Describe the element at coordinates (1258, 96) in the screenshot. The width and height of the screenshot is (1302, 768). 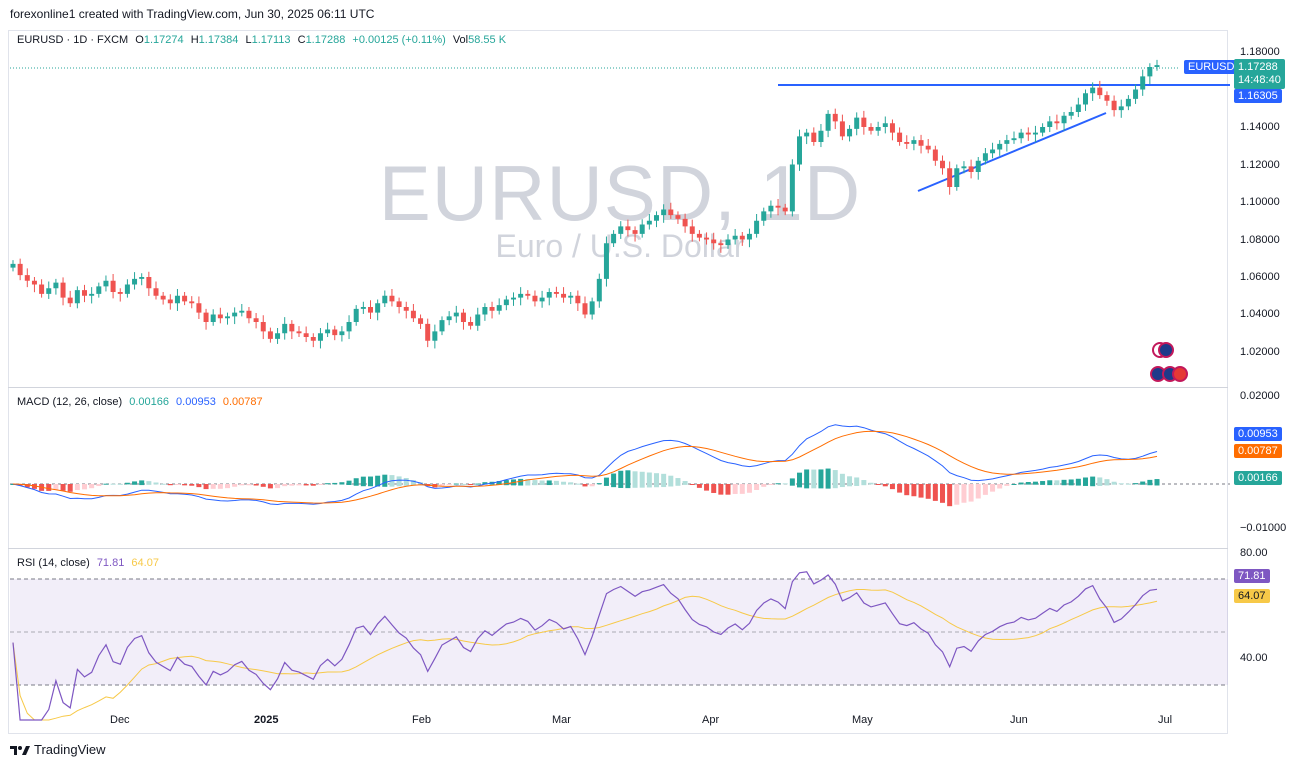
I see `level-price-tag: 1.16305` at that location.